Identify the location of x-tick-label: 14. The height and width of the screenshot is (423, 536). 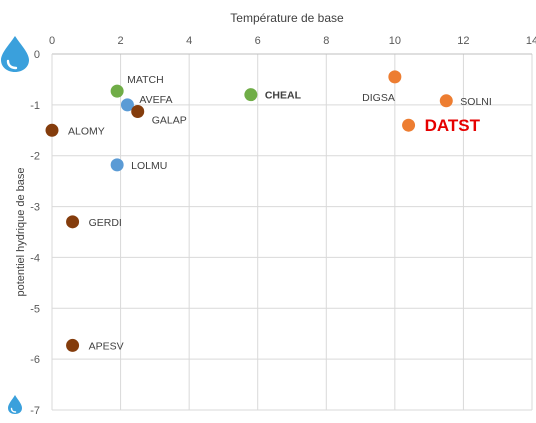
(531, 41).